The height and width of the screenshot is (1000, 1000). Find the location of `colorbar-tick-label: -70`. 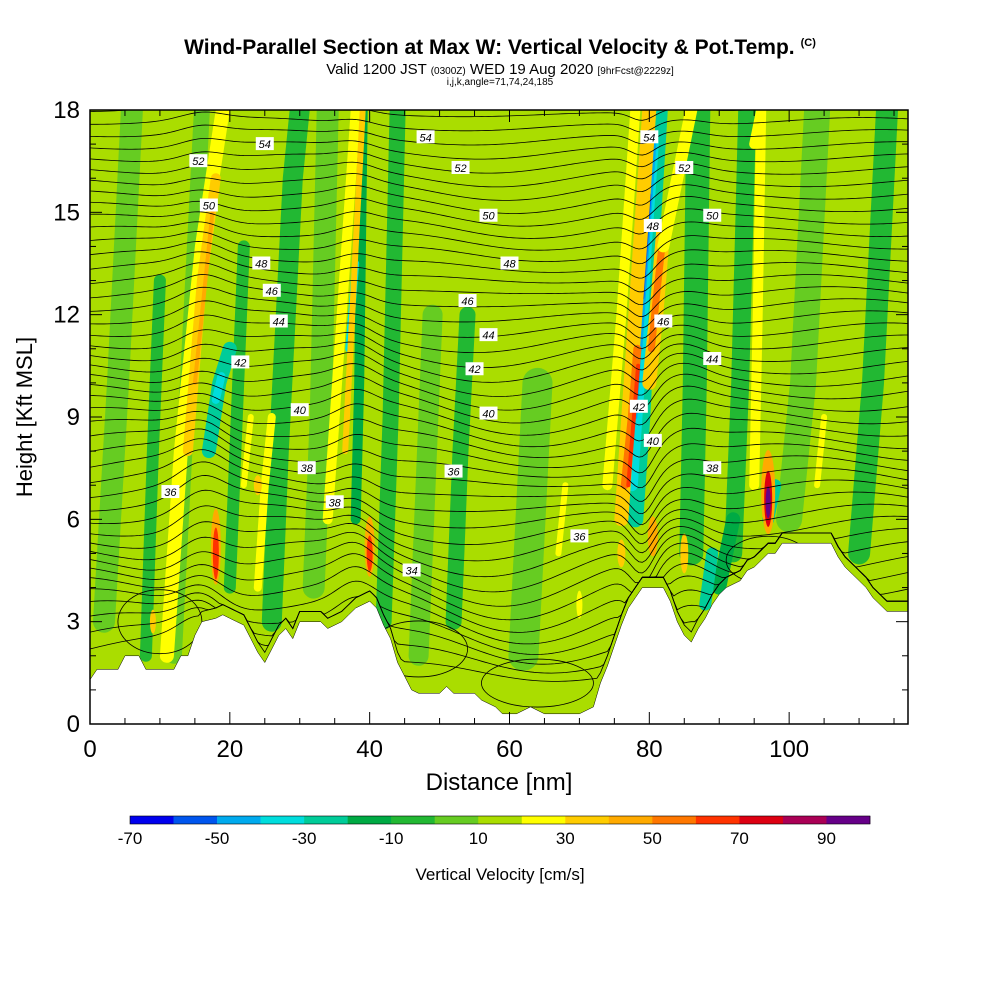

colorbar-tick-label: -70 is located at coordinates (130, 838).